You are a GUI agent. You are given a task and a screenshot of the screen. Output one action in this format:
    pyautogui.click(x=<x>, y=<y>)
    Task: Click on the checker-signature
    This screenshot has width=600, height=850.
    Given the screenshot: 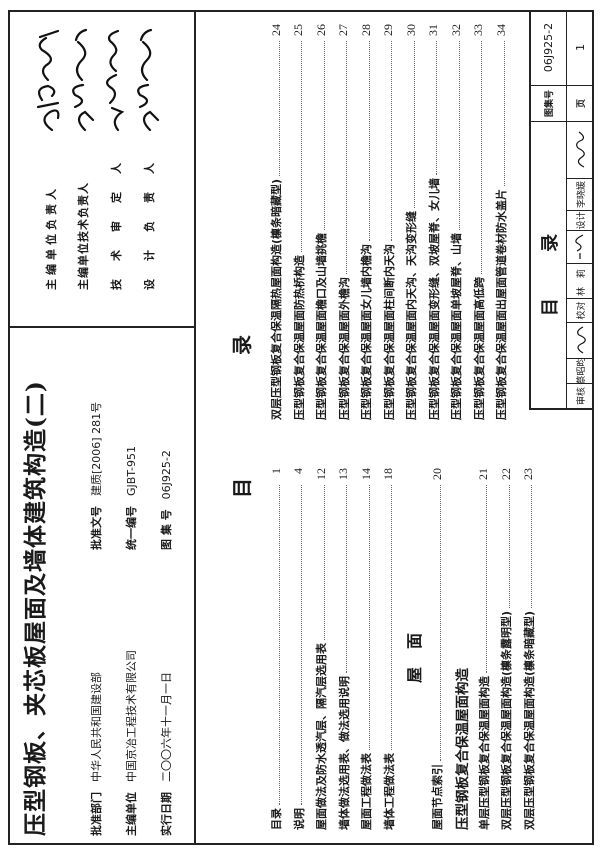 What is the action you would take?
    pyautogui.click(x=580, y=246)
    